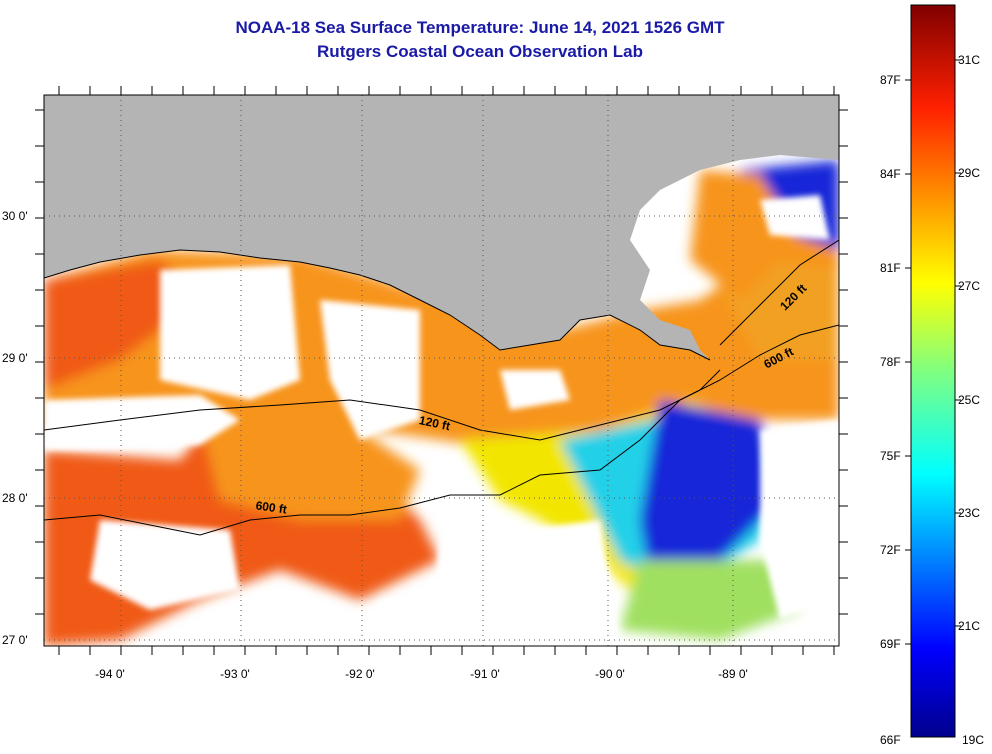  What do you see at coordinates (933, 371) in the screenshot?
I see `color-bar` at bounding box center [933, 371].